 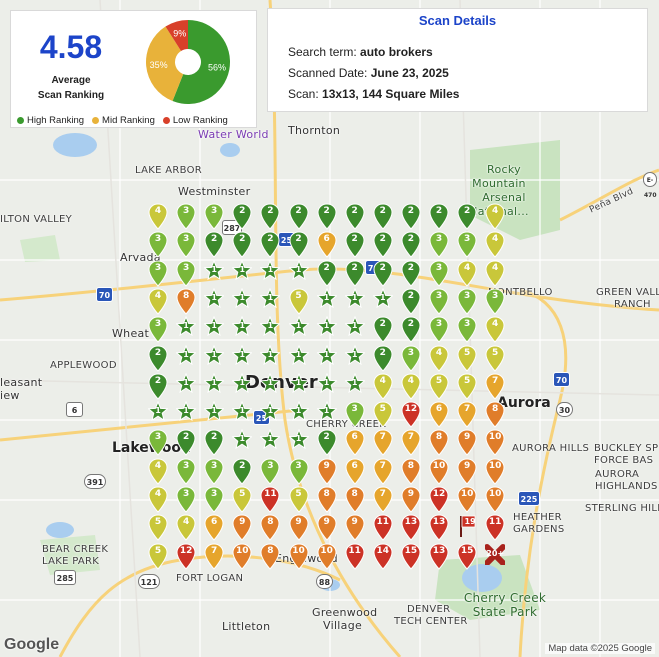 What do you see at coordinates (411, 528) in the screenshot?
I see `ranking-pin: 13` at bounding box center [411, 528].